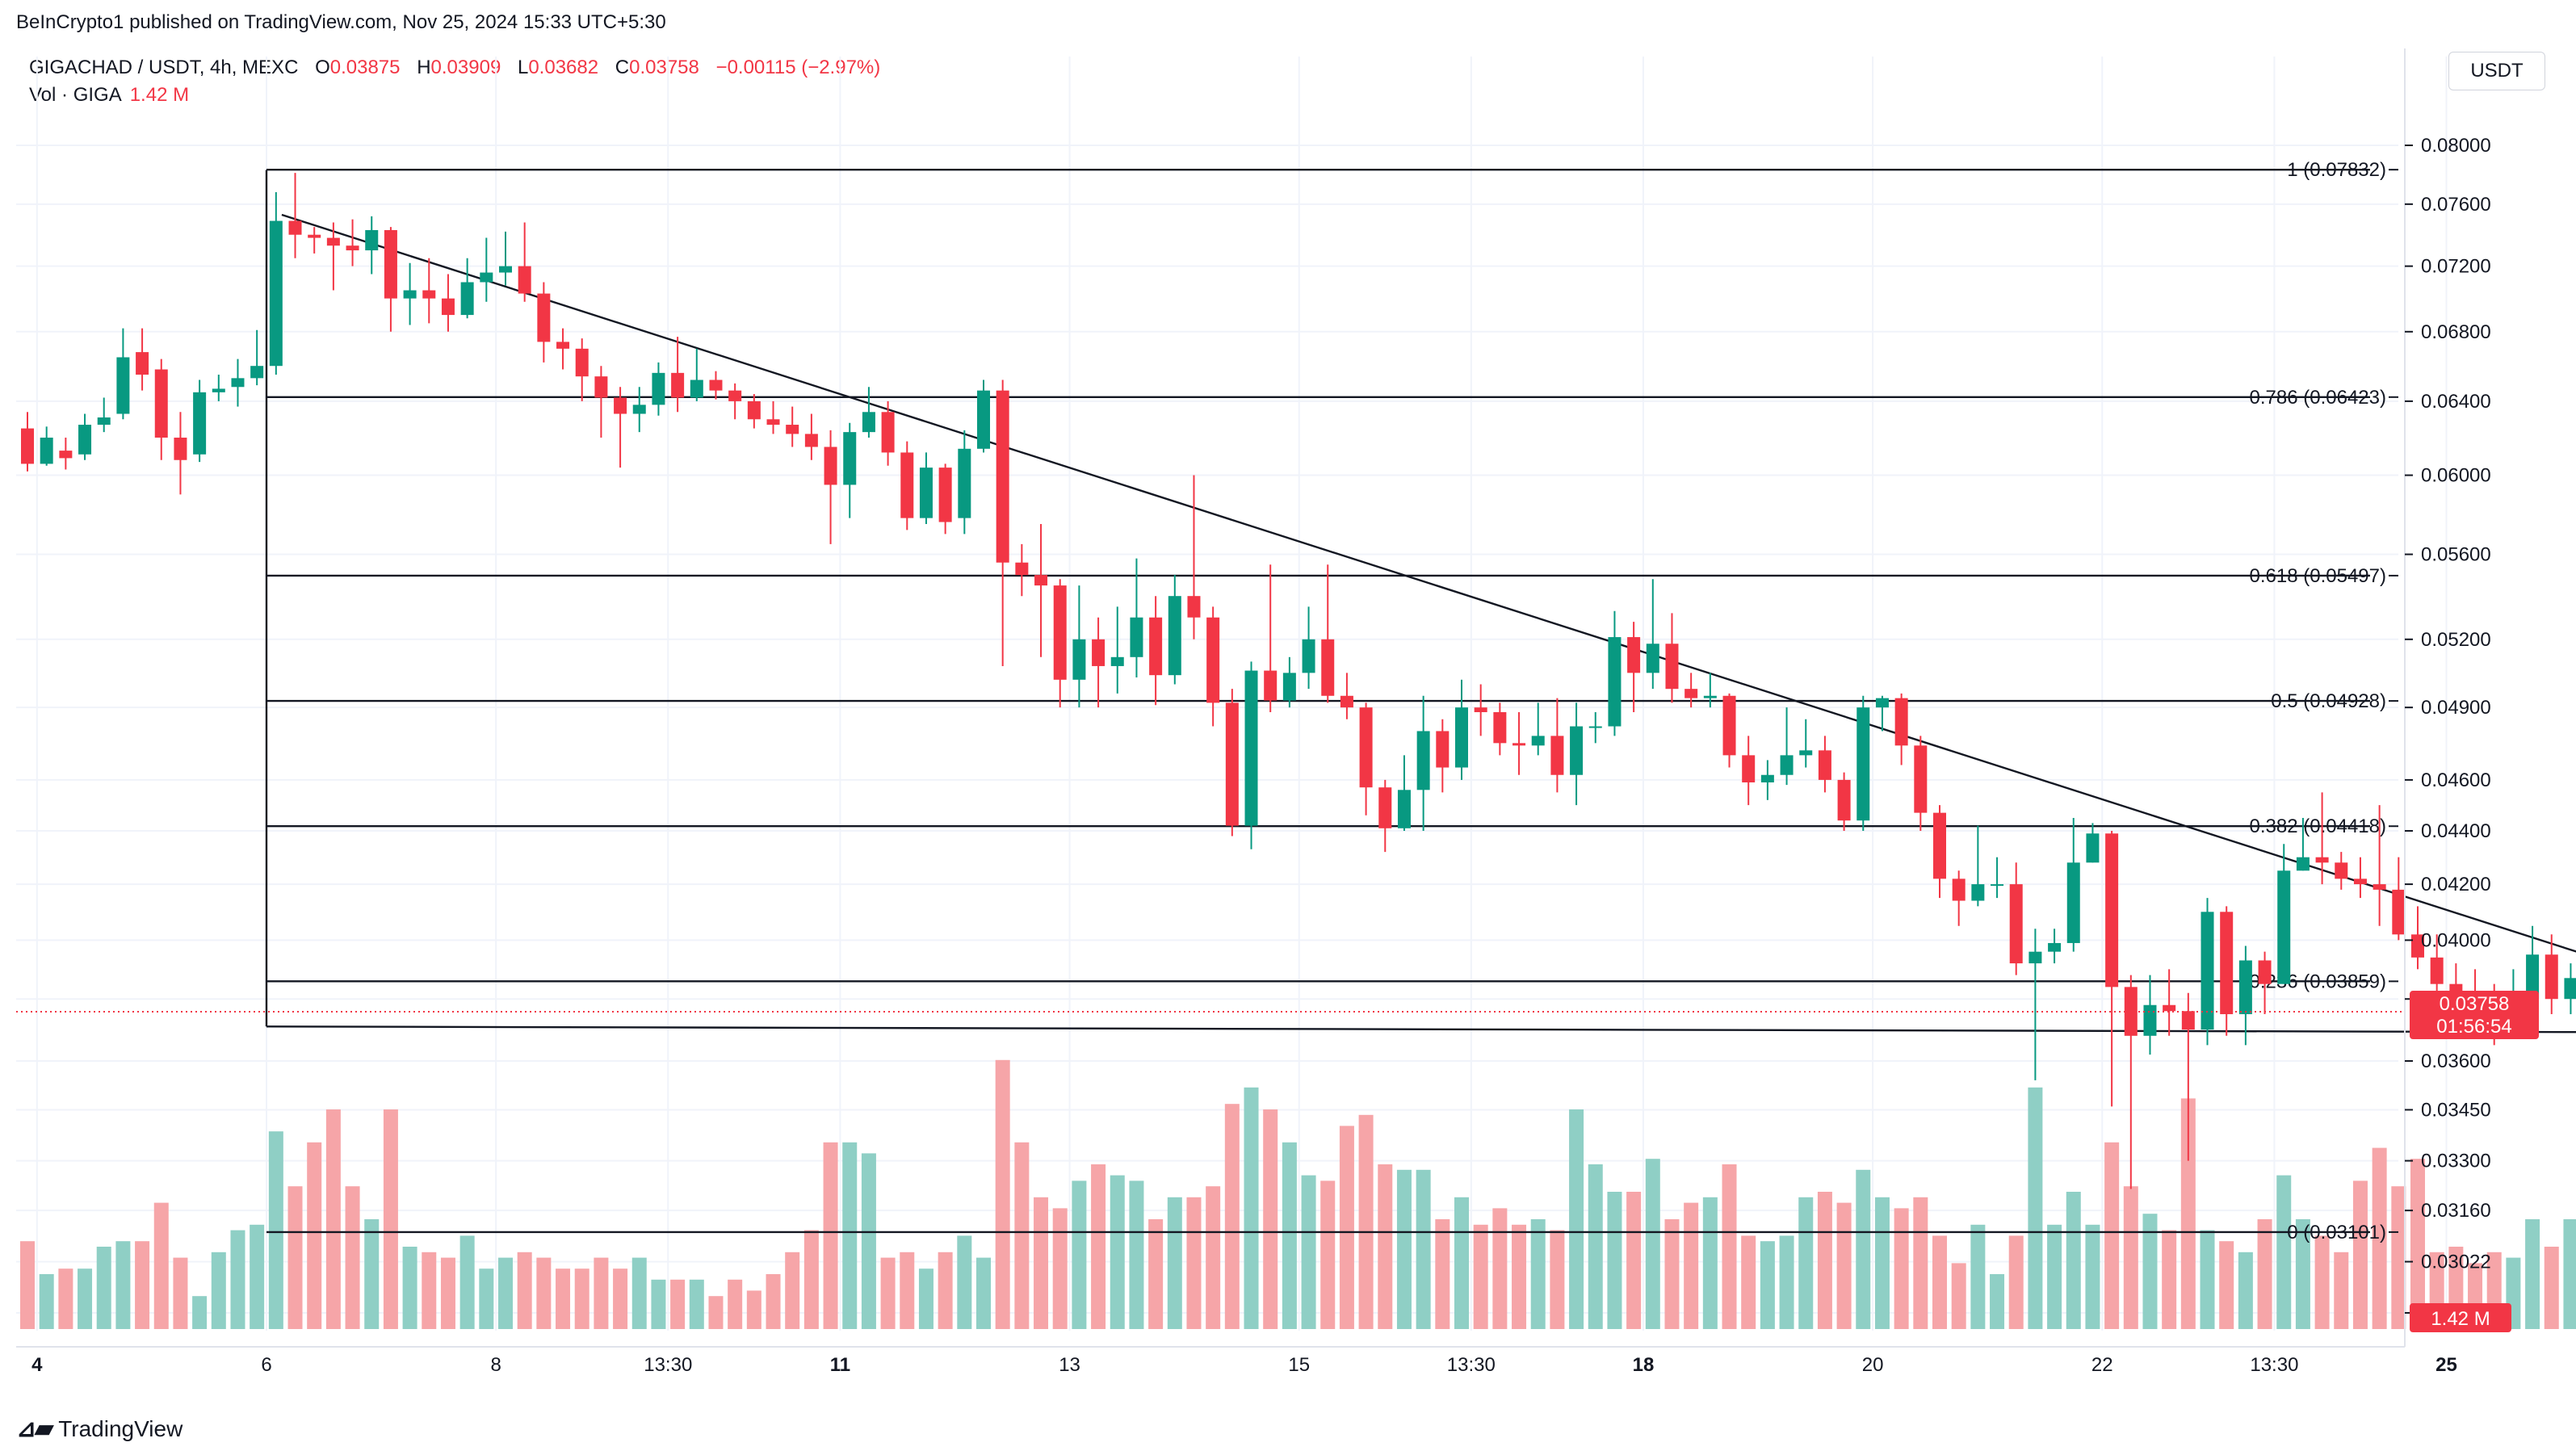  Describe the element at coordinates (266, 1365) in the screenshot. I see `time-tick-label: 6` at that location.